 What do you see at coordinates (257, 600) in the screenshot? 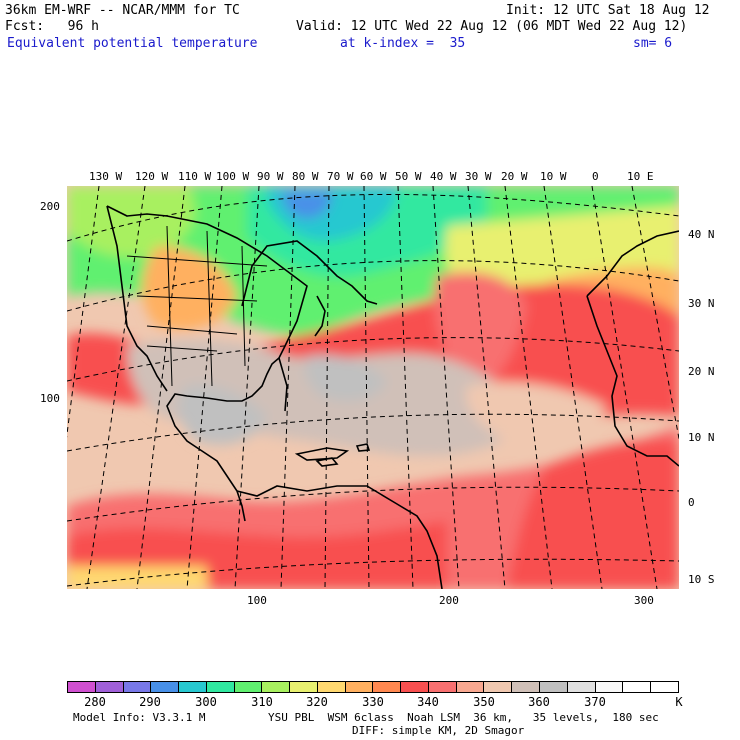
I see `grid-x-label: 100` at bounding box center [257, 600].